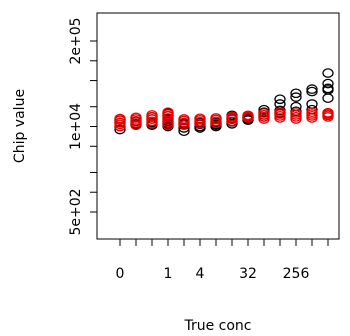 The image size is (350, 336). I want to click on plot-points, so click(224, 102).